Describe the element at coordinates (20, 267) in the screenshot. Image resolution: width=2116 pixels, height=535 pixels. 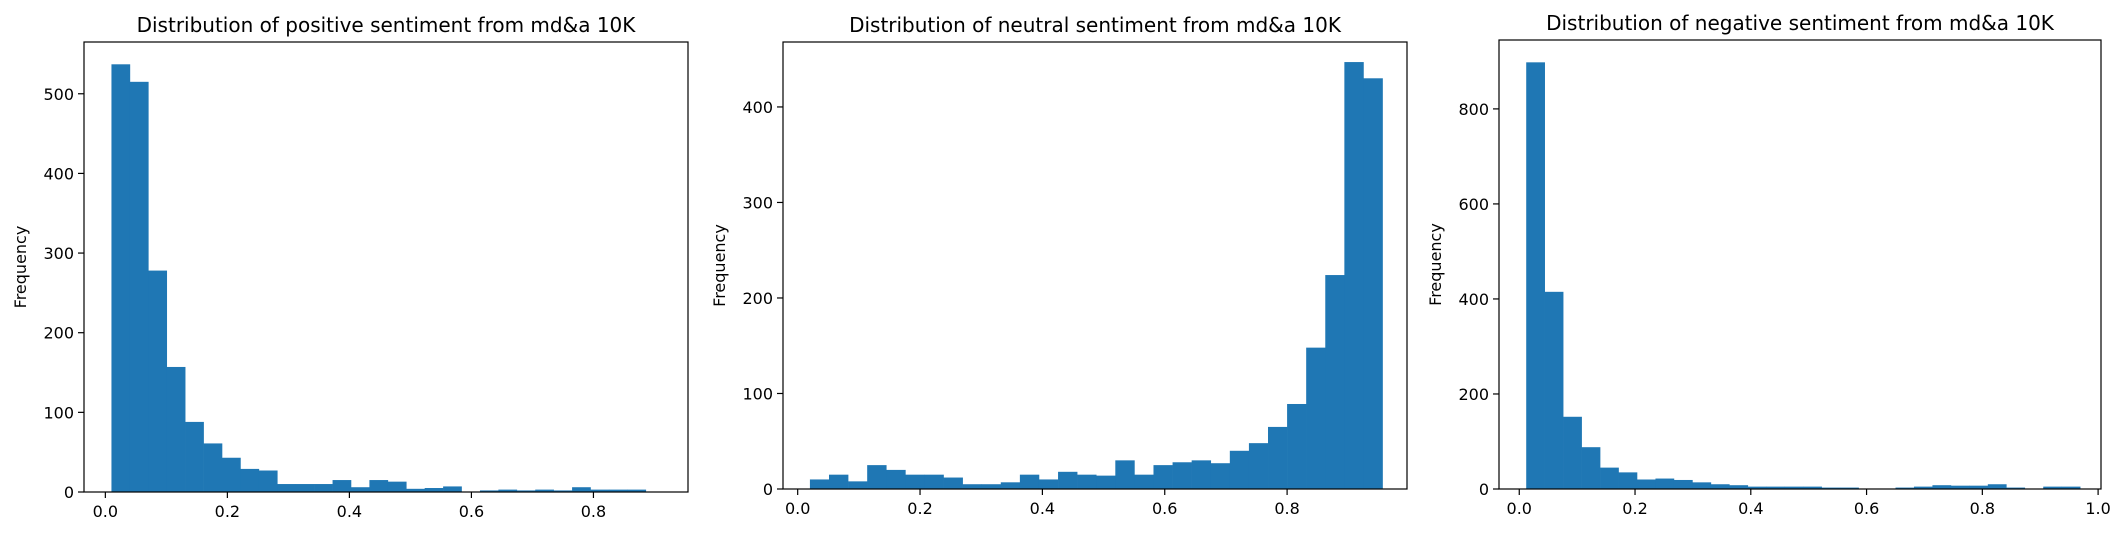
I see `positive-y-axis-label: Frequency` at that location.